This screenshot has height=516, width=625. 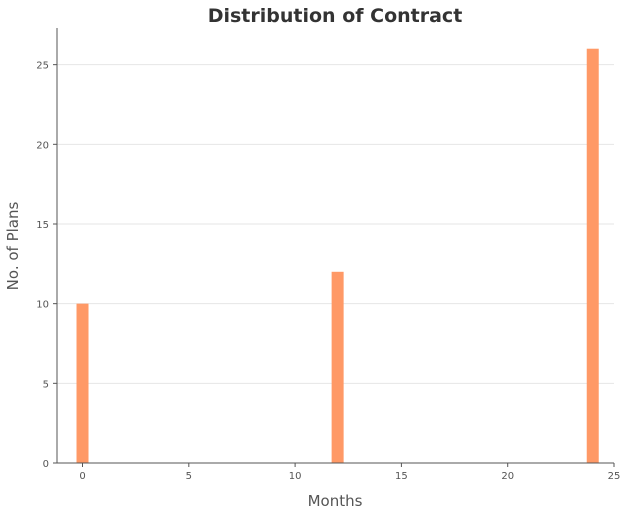 What do you see at coordinates (335, 501) in the screenshot?
I see `x-axis-label: Months` at bounding box center [335, 501].